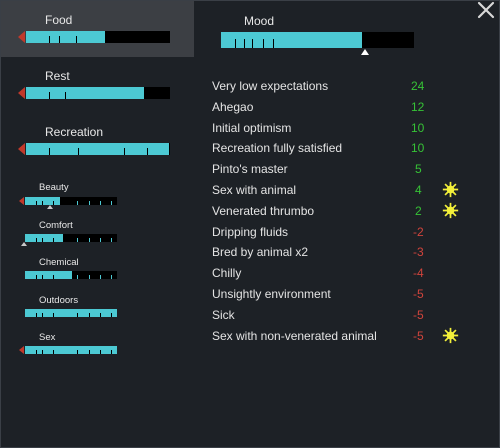  What do you see at coordinates (418, 148) in the screenshot?
I see `thought-mood-value: 10` at bounding box center [418, 148].